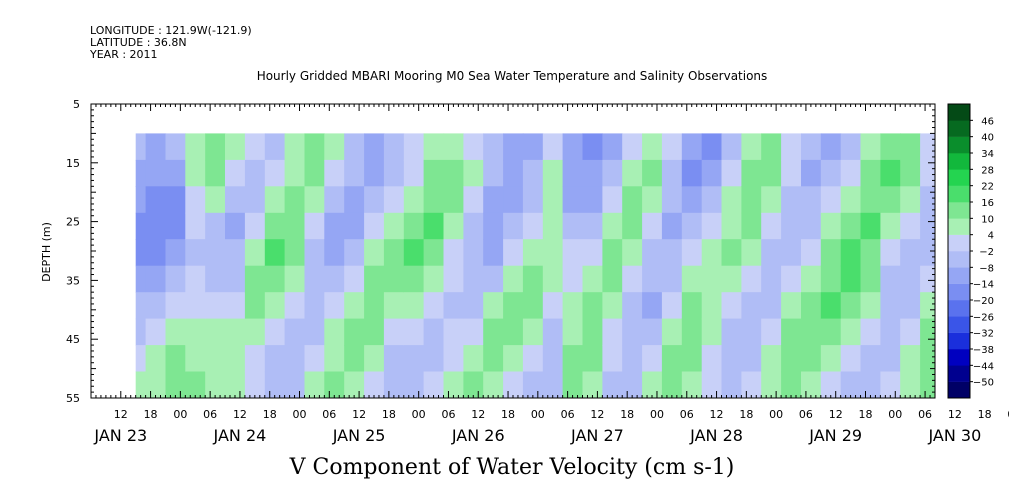 The image size is (1009, 504). What do you see at coordinates (716, 435) in the screenshot?
I see `x-day-label: JAN 28` at bounding box center [716, 435].